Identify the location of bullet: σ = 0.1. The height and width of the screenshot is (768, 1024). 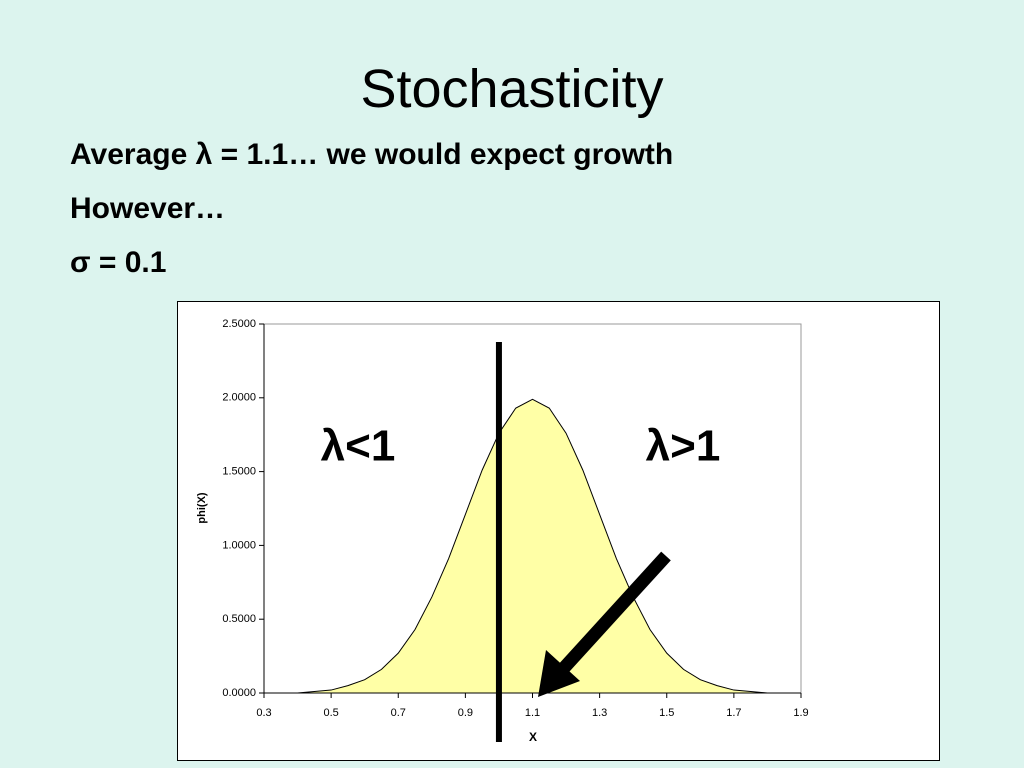
(118, 262).